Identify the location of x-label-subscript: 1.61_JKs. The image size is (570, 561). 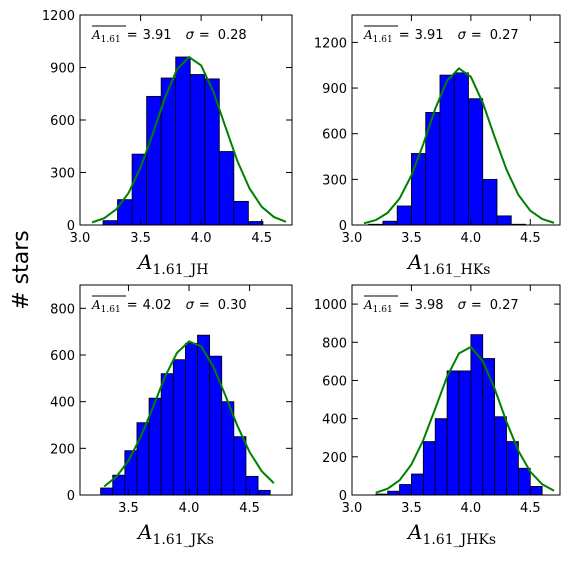
(182, 540).